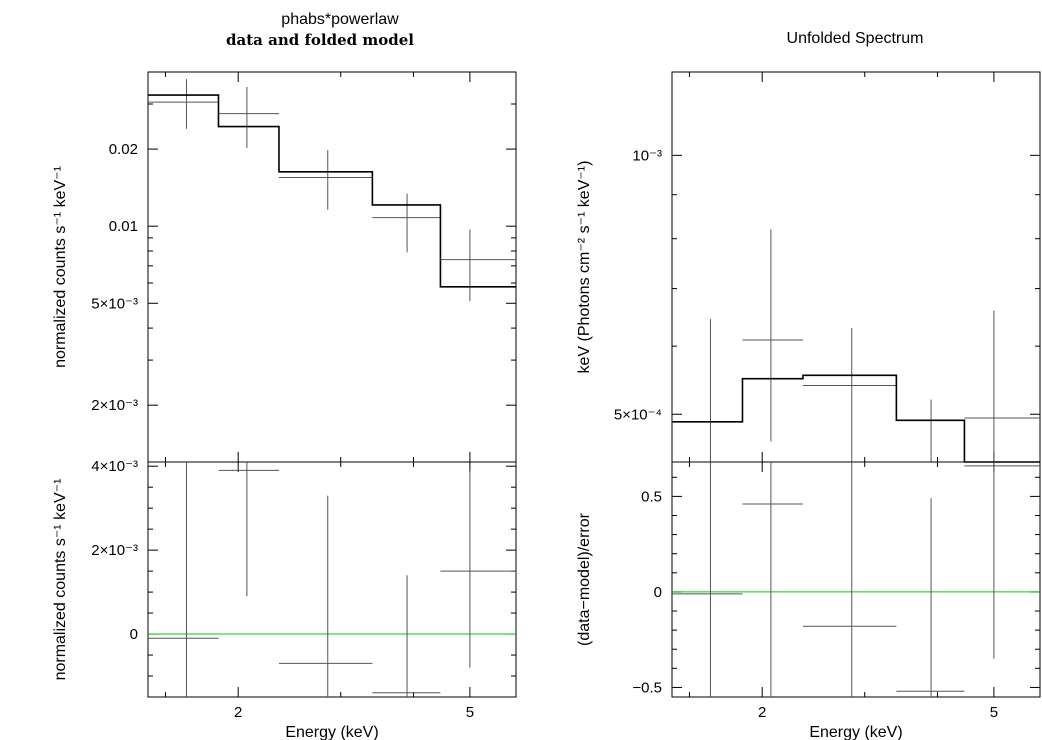  Describe the element at coordinates (647, 687) in the screenshot. I see `unfolded_residuals-ytick-label: −0.5` at that location.